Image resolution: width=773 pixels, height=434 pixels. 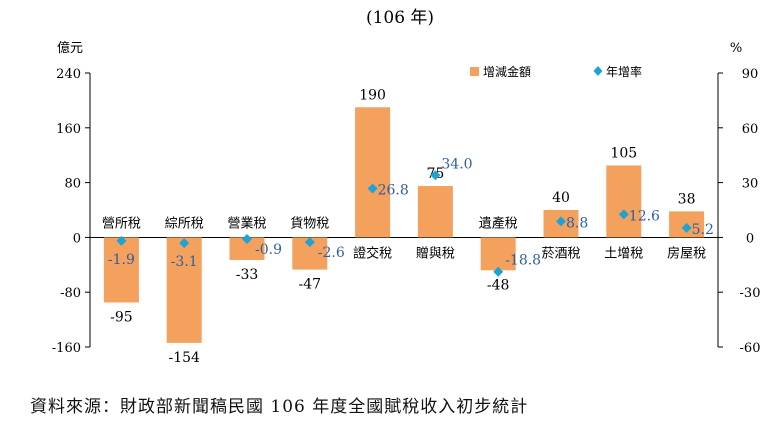 What do you see at coordinates (498, 285) in the screenshot?
I see `bar-value-label: -48` at bounding box center [498, 285].